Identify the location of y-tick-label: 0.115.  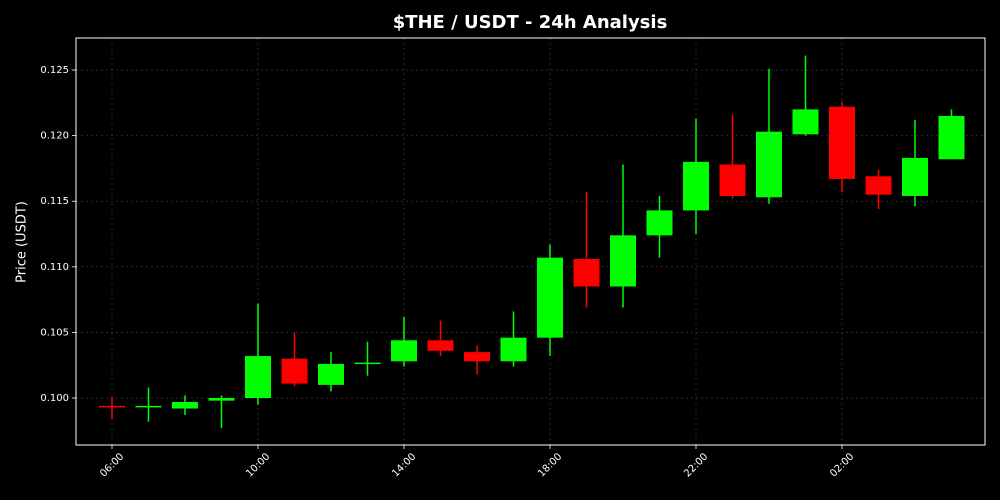
(54, 201).